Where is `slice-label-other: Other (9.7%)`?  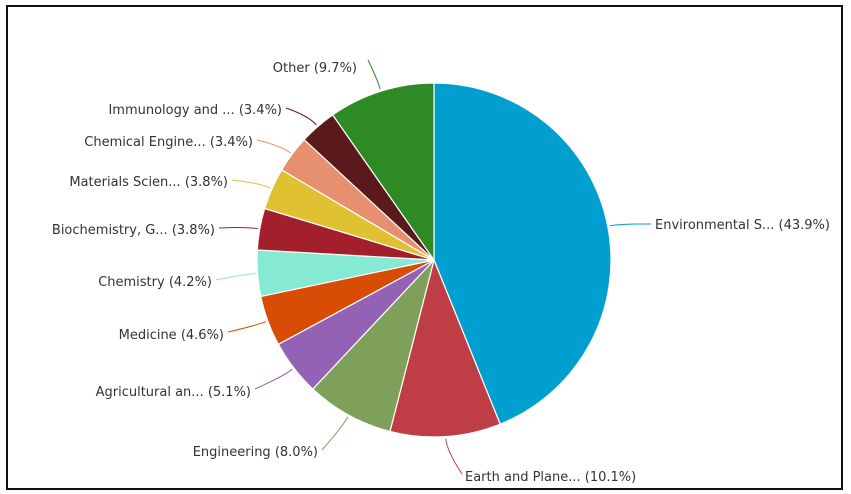
slice-label-other: Other (9.7%) is located at coordinates (315, 68).